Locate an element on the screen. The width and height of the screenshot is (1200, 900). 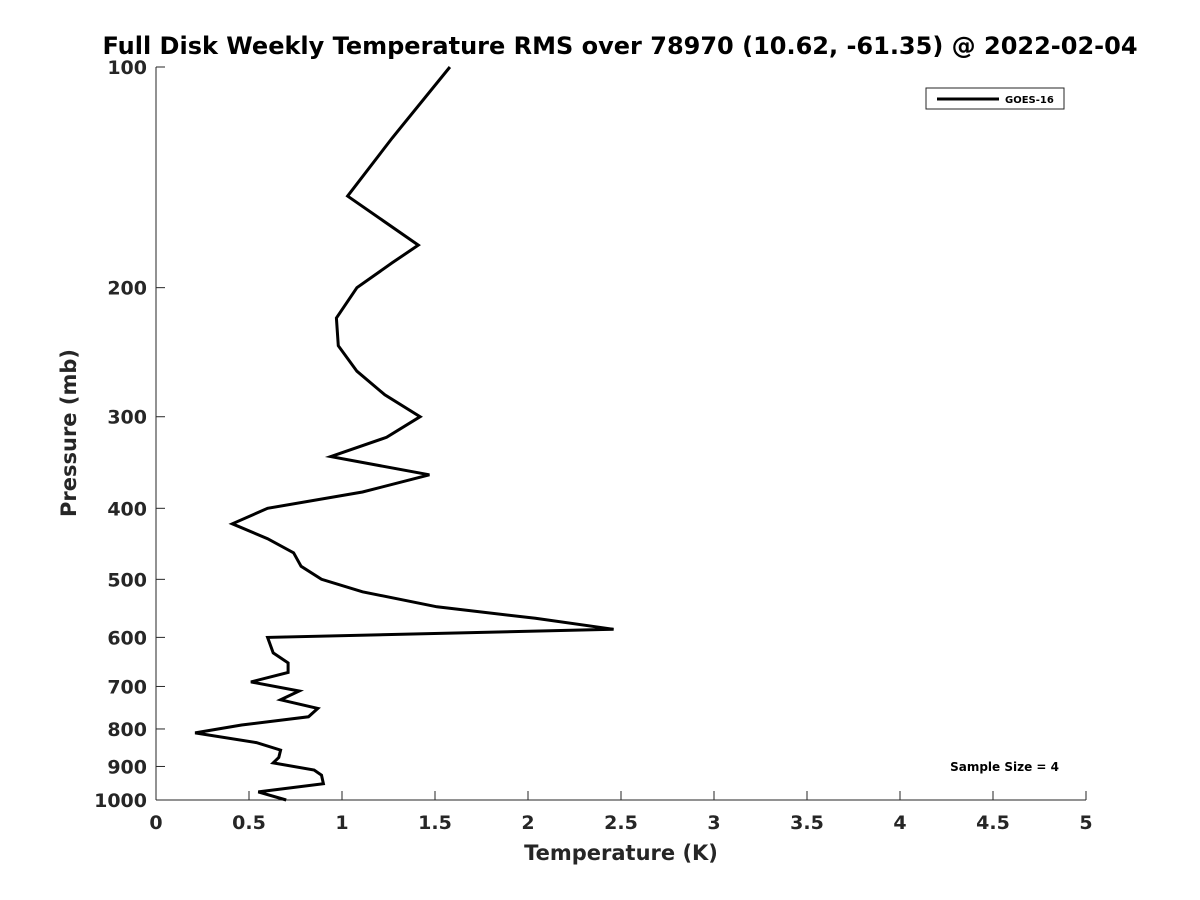
y-tick-label: 500 is located at coordinates (127, 580).